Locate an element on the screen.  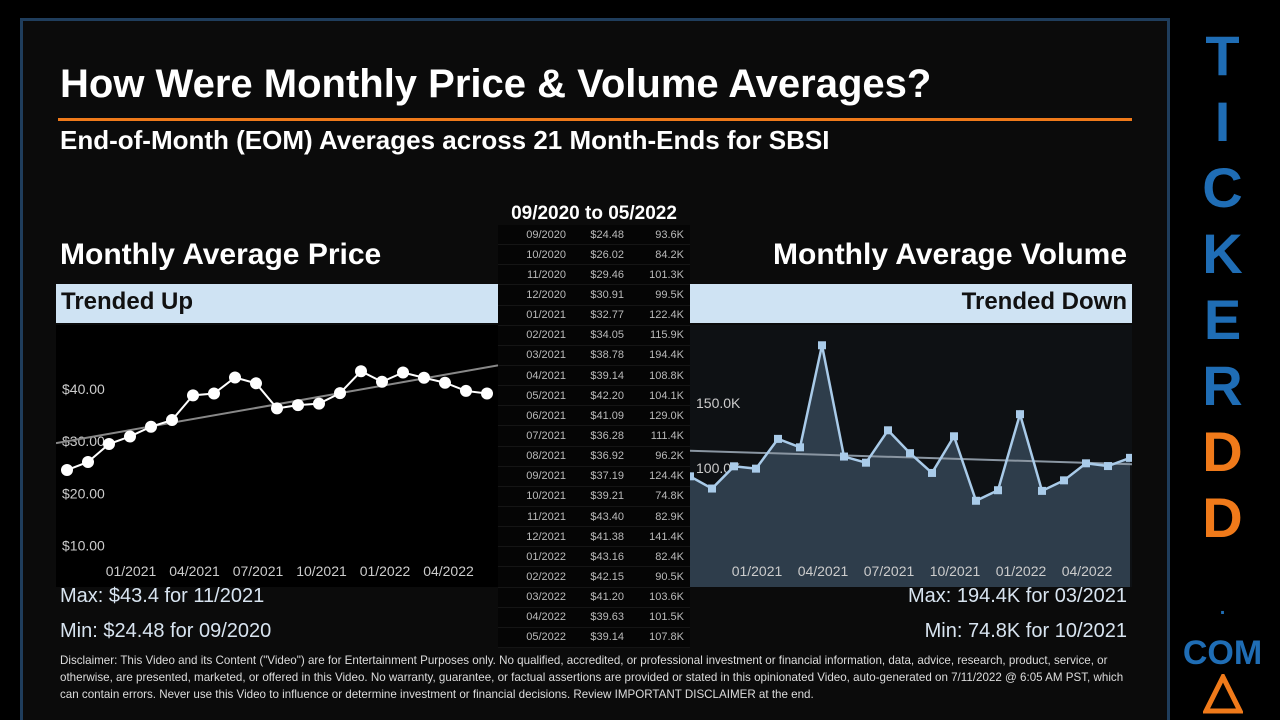
table-row: 10/2020 $26.02 84.2K is located at coordinates (594, 255).